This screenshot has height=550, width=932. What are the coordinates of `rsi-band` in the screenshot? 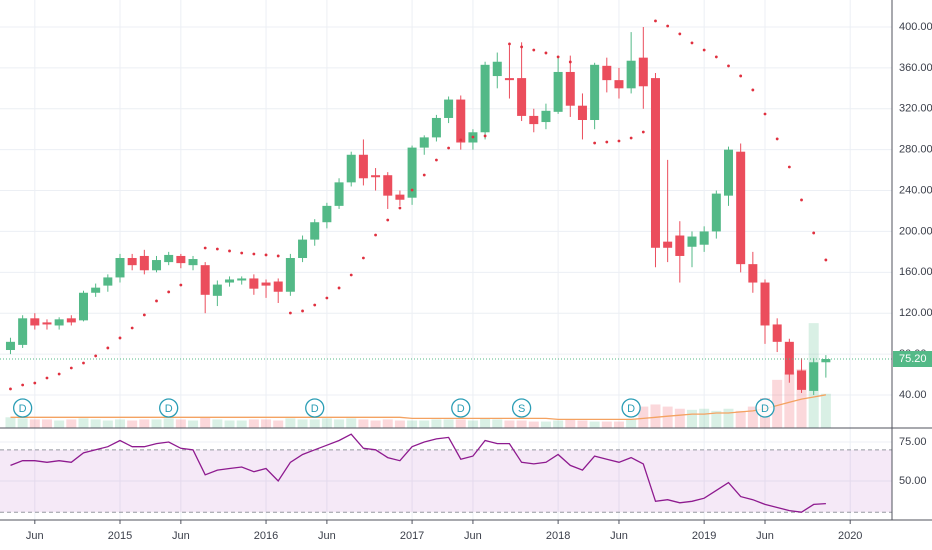 It's located at (446, 481).